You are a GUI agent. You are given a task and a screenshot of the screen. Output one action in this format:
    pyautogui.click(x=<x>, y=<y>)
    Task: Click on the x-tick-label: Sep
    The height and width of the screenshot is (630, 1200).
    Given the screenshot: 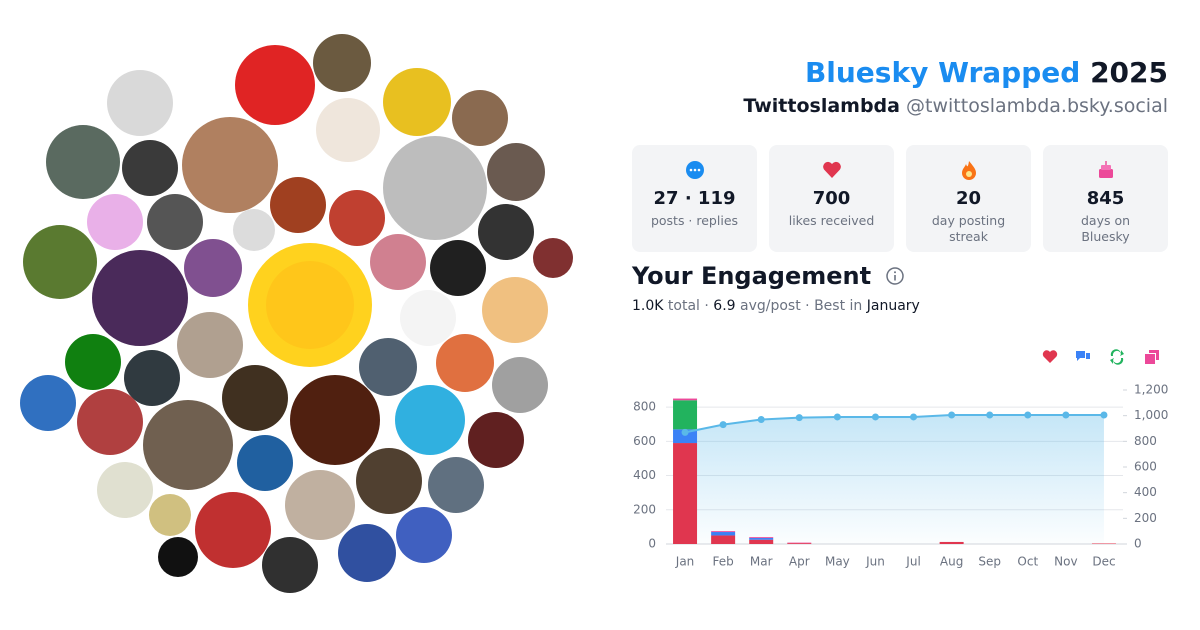 What is the action you would take?
    pyautogui.click(x=989, y=562)
    